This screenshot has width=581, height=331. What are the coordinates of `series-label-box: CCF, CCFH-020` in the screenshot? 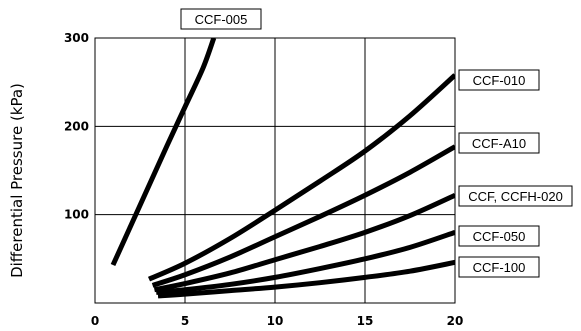 It's located at (515, 196).